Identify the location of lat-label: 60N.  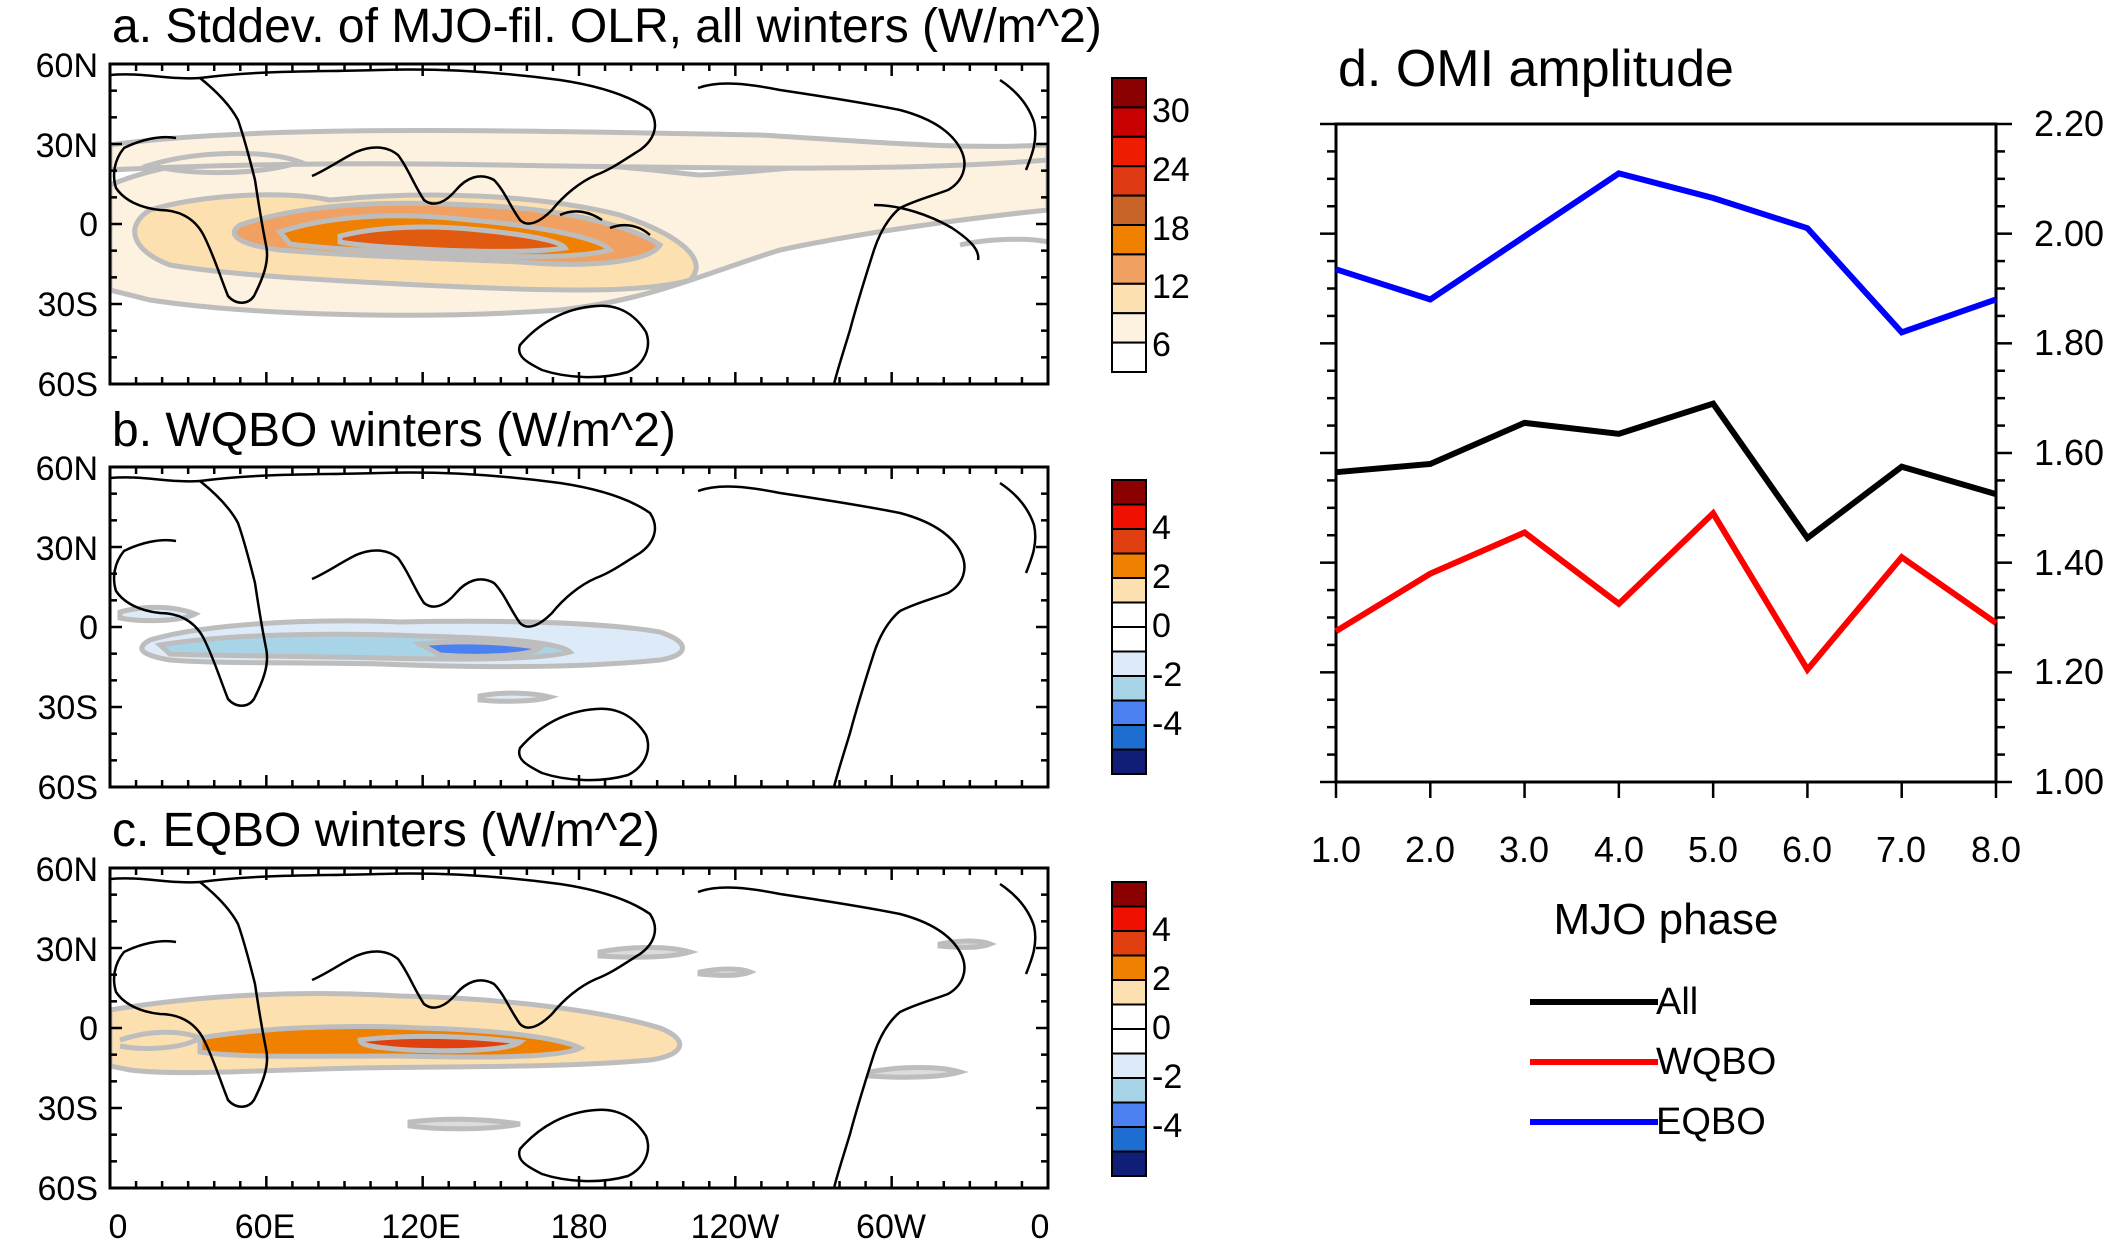
(67, 469).